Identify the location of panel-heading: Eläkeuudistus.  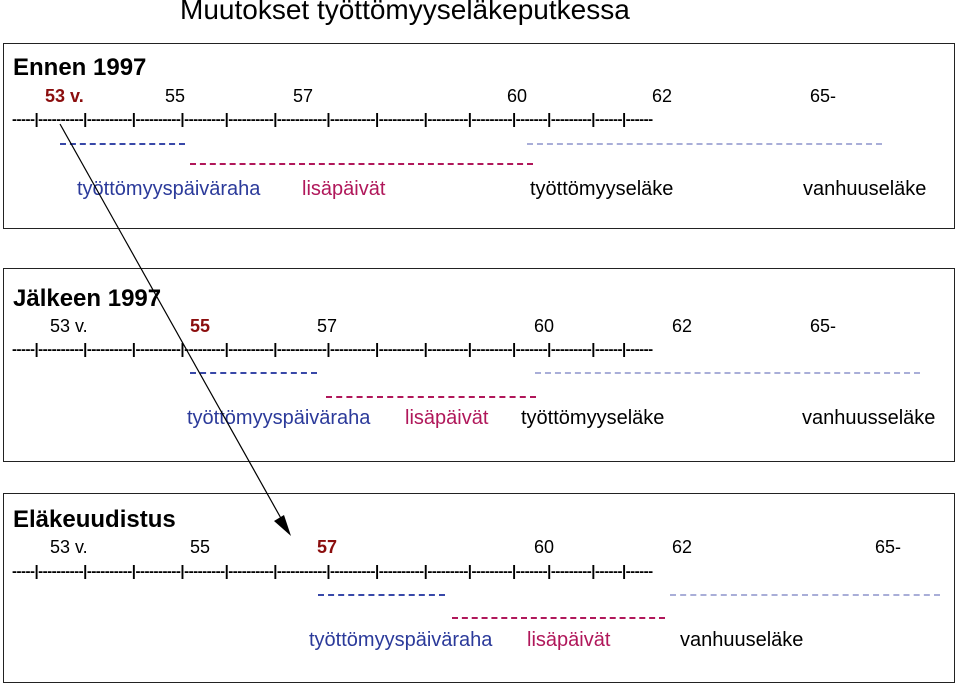
(94, 519).